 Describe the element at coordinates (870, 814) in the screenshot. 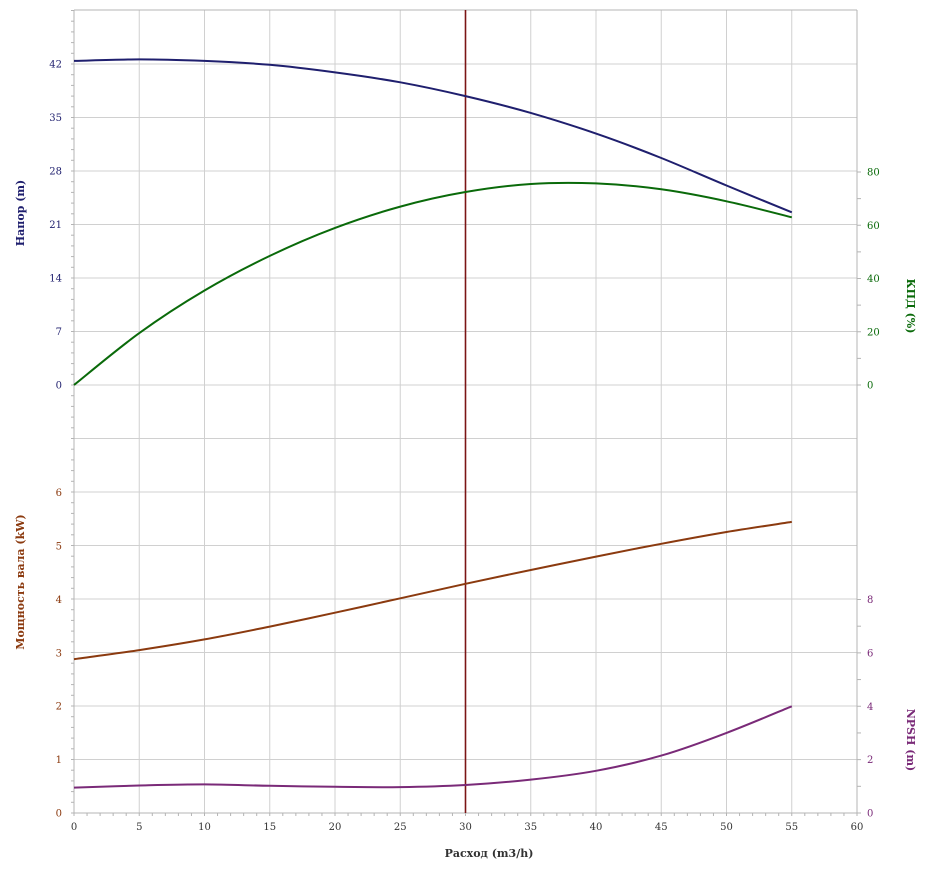

I see `npsh-tick-label: 0` at that location.